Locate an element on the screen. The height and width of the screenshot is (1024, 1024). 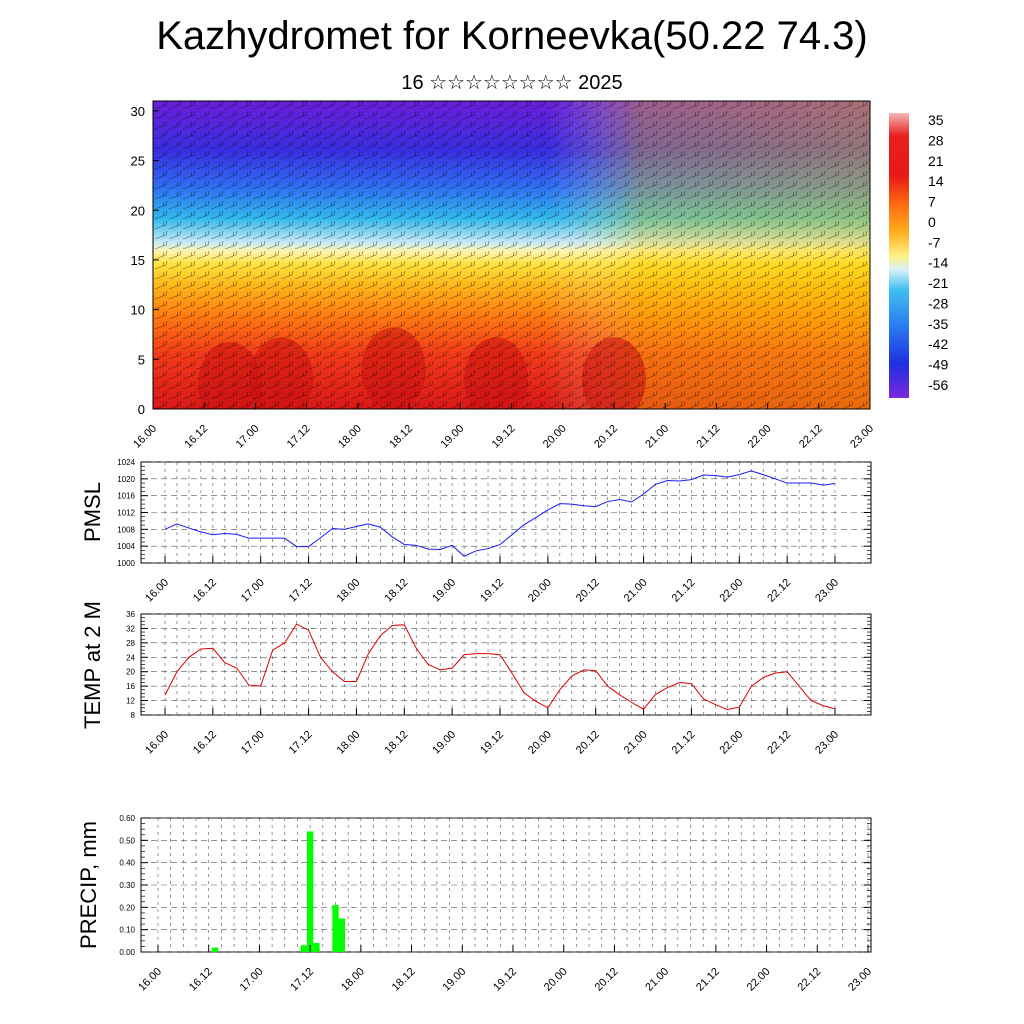
heatmap-xtick-label: 21.00 is located at coordinates (657, 437).